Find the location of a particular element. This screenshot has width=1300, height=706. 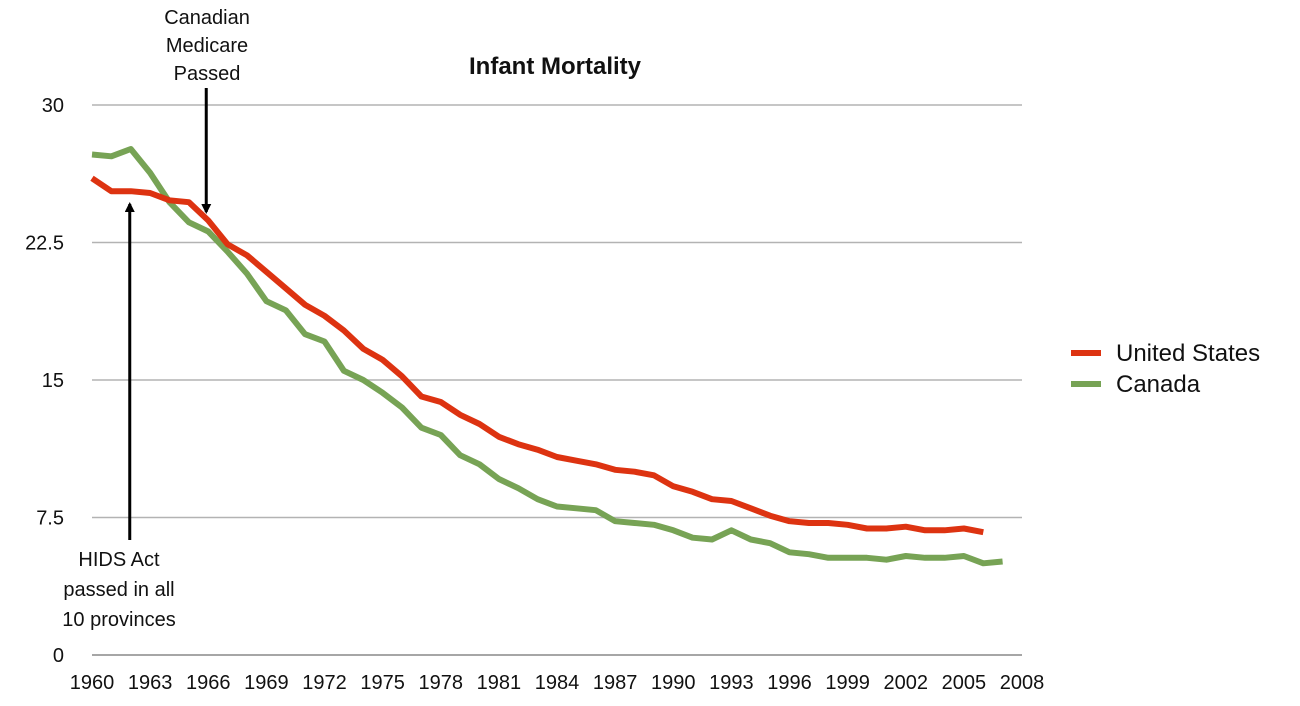

x-tick-label: 1996 is located at coordinates (789, 683).